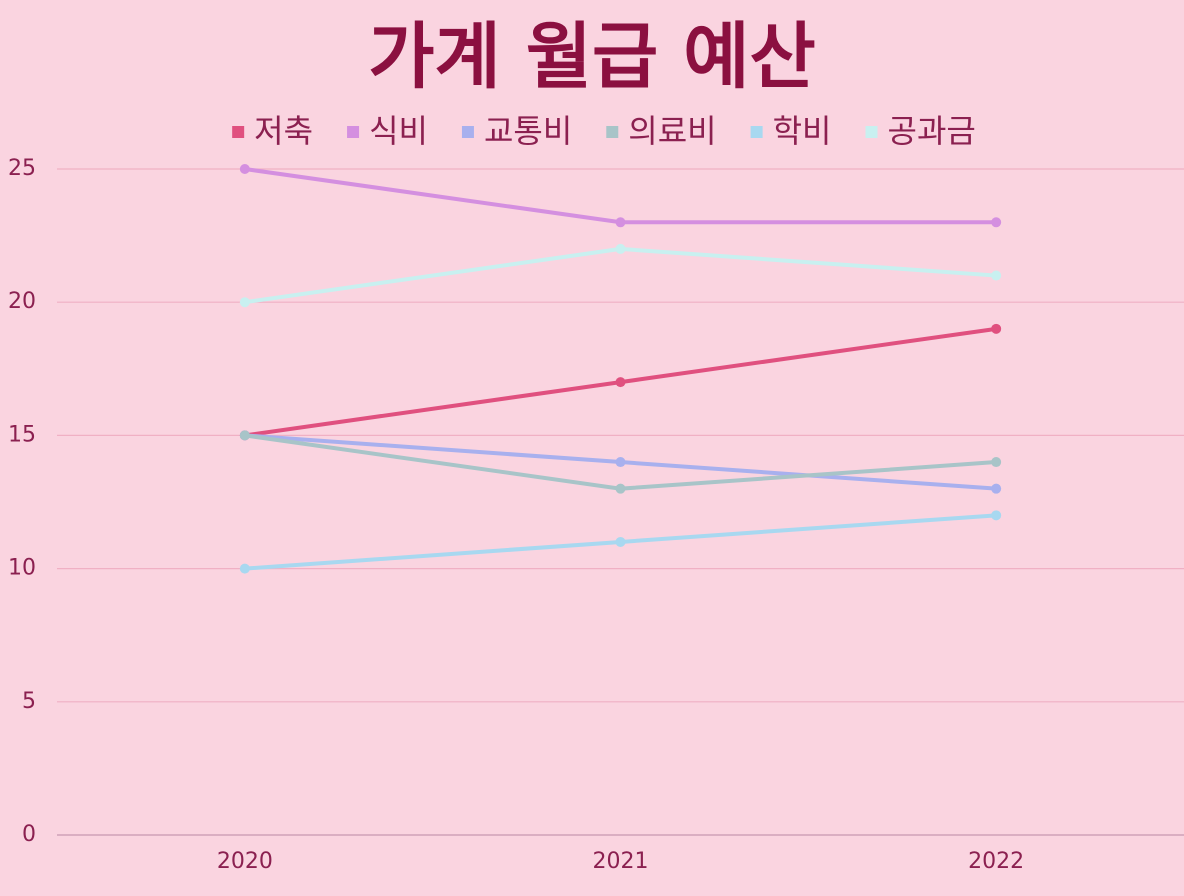 The width and height of the screenshot is (1184, 896). I want to click on legend: 저축 식비 교통비 의료비 학비 공과금, so click(604, 131).